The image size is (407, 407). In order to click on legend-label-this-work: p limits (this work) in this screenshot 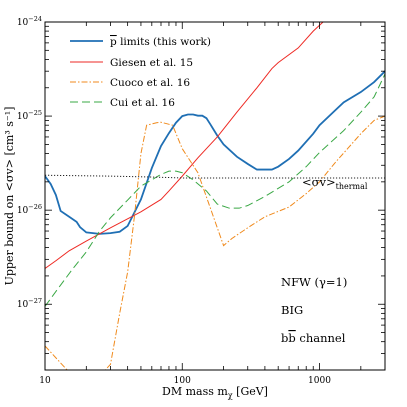, I will do `click(160, 42)`.